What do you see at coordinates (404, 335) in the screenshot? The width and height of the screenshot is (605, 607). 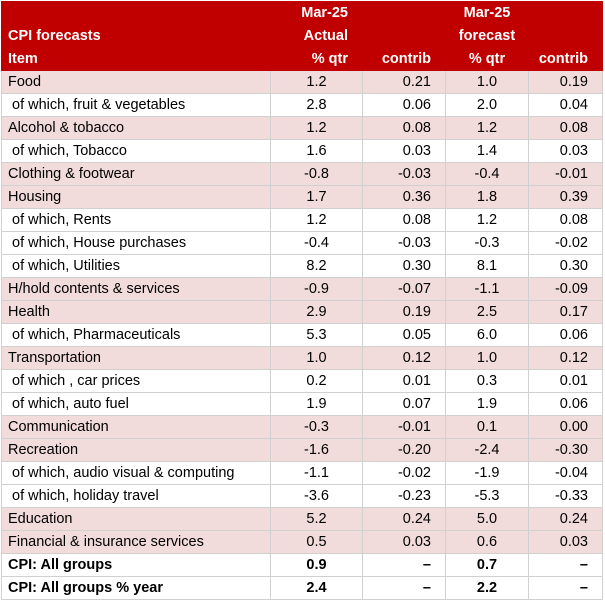 I see `actual-contrib-cell: 0.05` at bounding box center [404, 335].